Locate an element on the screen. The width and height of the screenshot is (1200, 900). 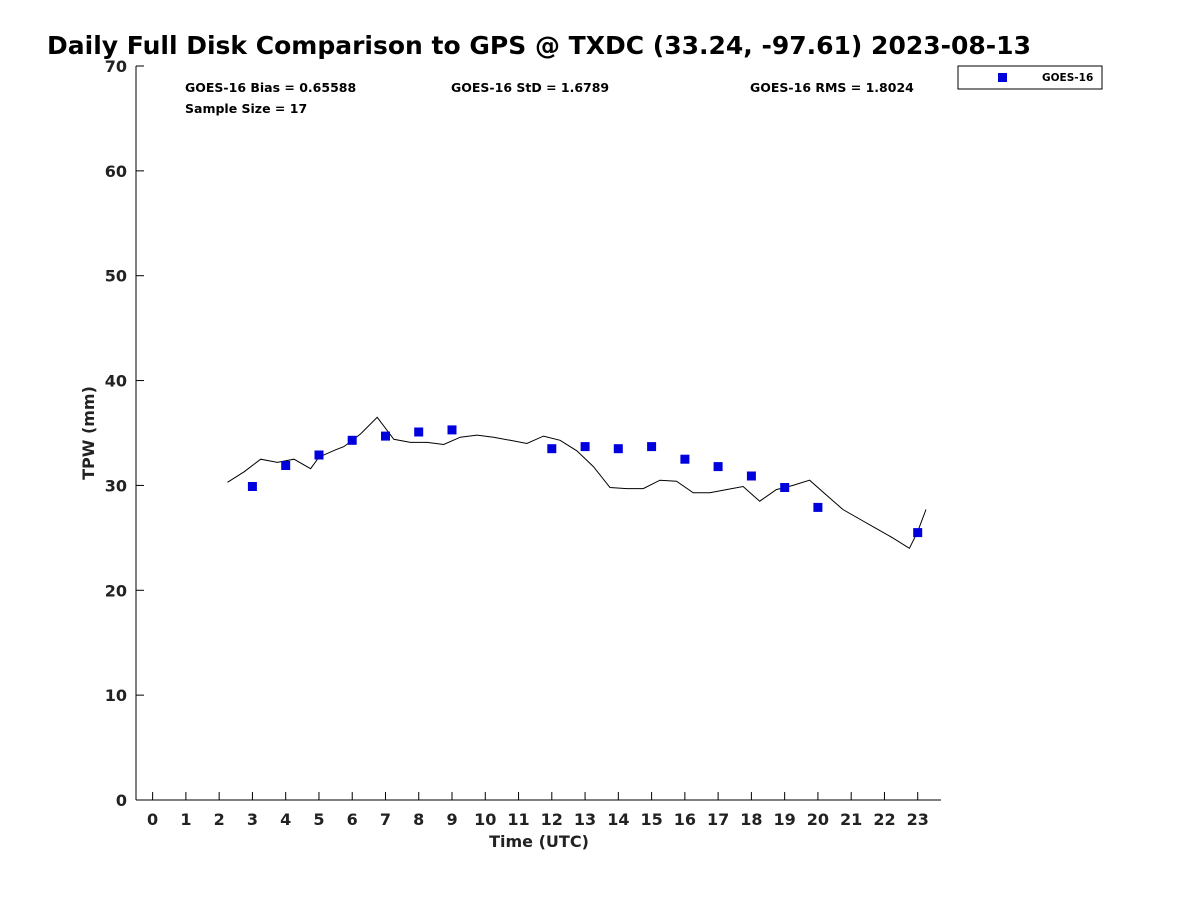
y-axis-label: TPW (mm) is located at coordinates (88, 433).